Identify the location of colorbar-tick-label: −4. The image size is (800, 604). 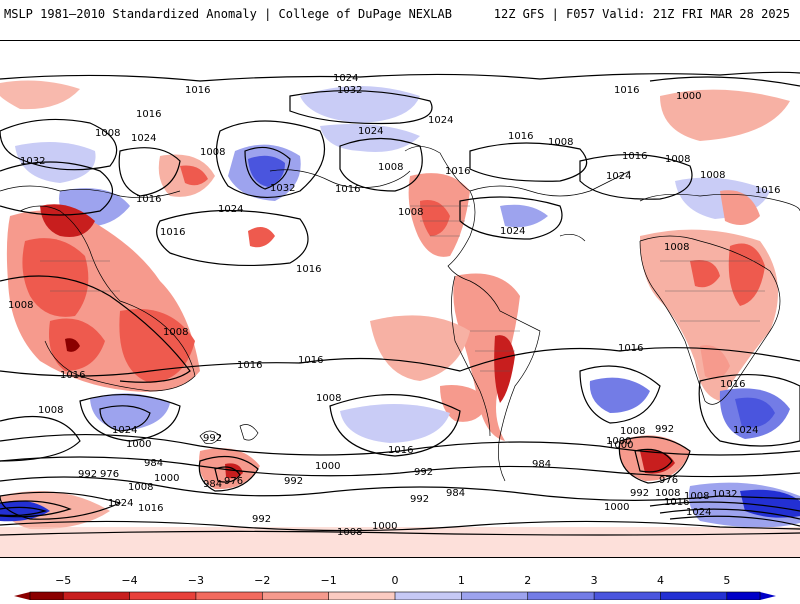
(129, 580).